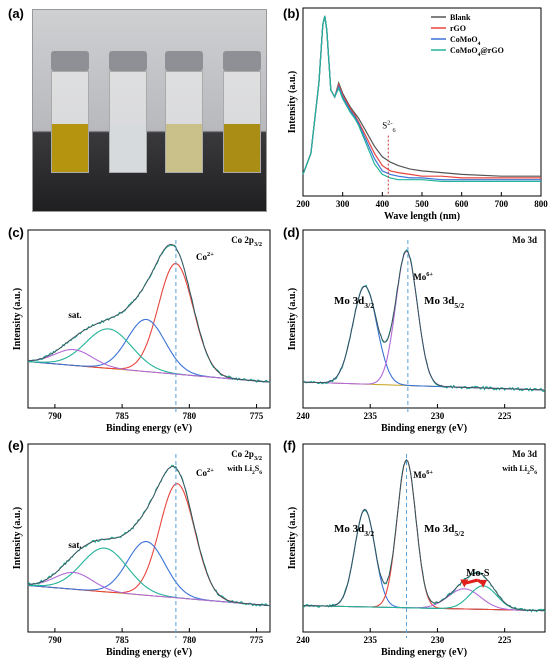 This screenshot has height=665, width=550. What do you see at coordinates (292, 102) in the screenshot?
I see `y-axis-label-b: Intensity (a.u.)` at bounding box center [292, 102].